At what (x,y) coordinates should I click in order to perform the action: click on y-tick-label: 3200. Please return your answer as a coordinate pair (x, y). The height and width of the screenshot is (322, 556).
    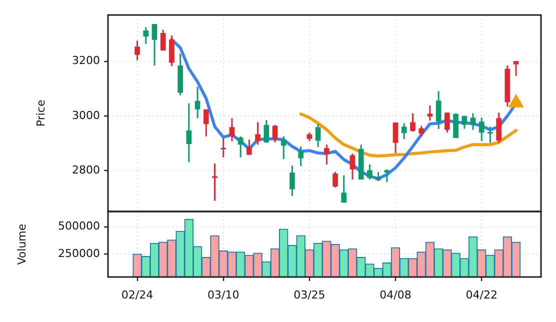
    Looking at the image, I should click on (86, 61).